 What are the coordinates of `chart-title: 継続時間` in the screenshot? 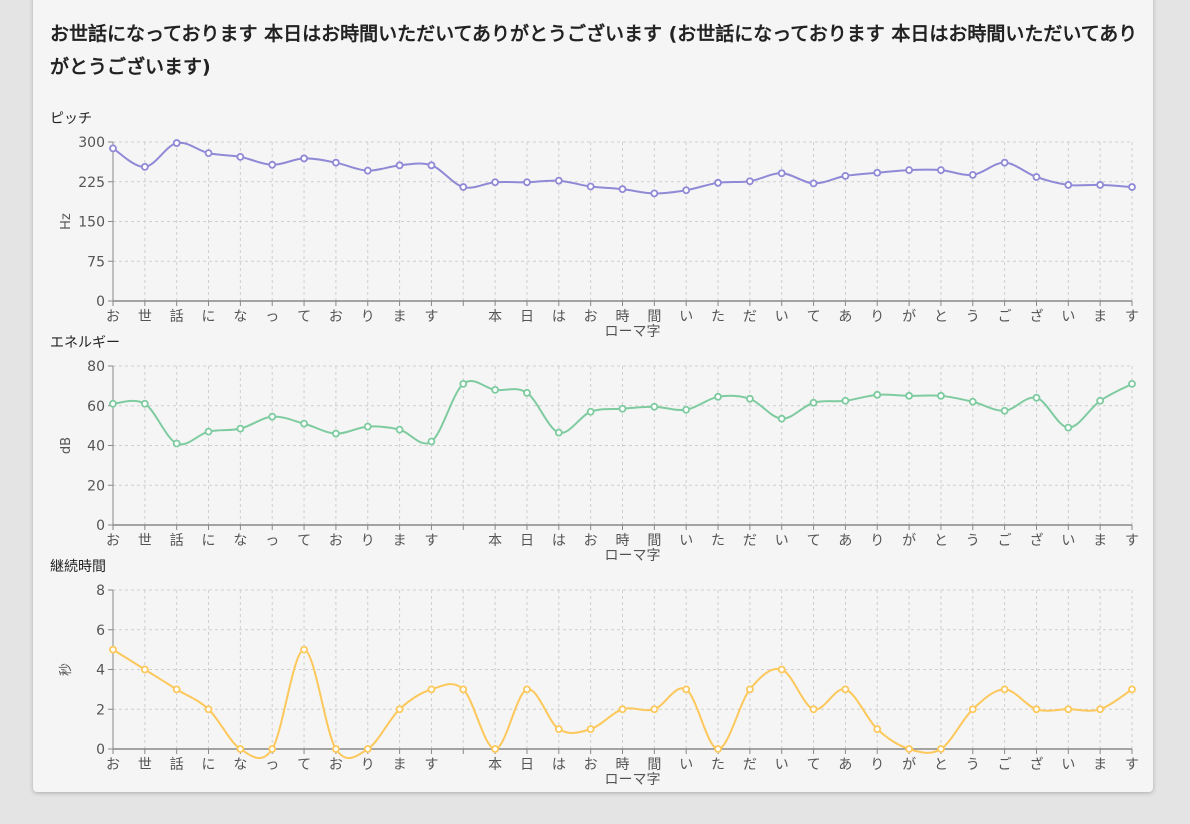 It's located at (78, 566).